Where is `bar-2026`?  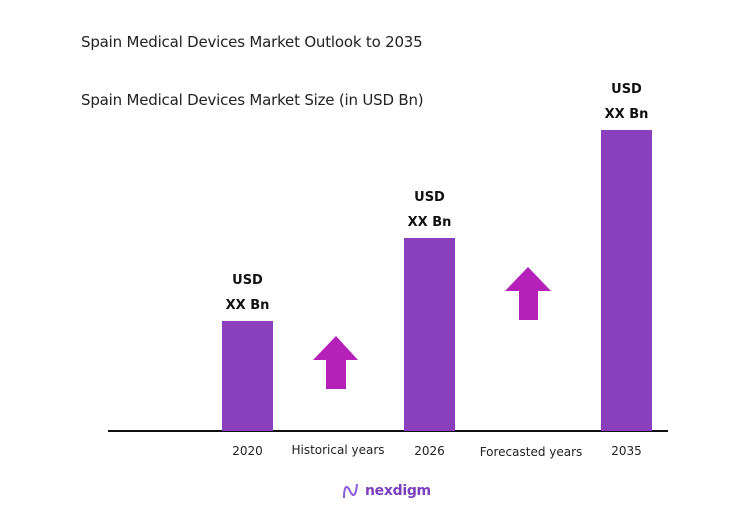
bar-2026 is located at coordinates (429, 334).